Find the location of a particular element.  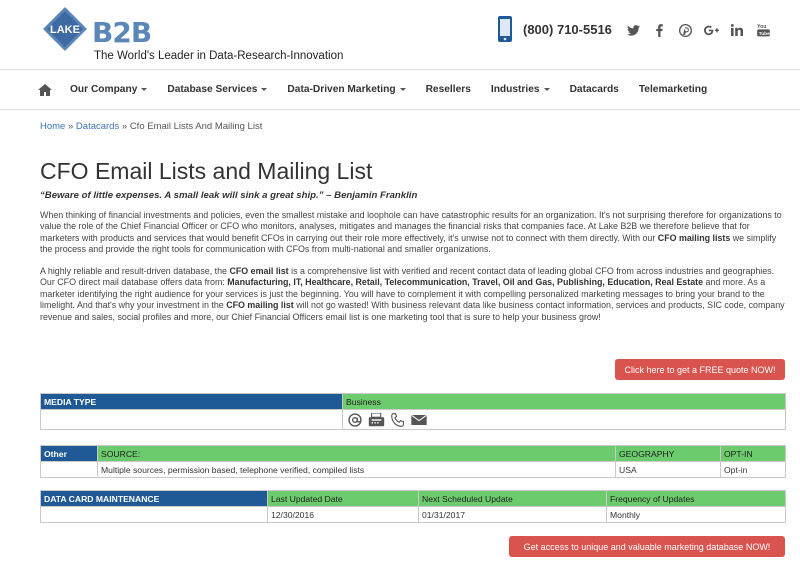

nav-industries: Industries is located at coordinates (520, 89).